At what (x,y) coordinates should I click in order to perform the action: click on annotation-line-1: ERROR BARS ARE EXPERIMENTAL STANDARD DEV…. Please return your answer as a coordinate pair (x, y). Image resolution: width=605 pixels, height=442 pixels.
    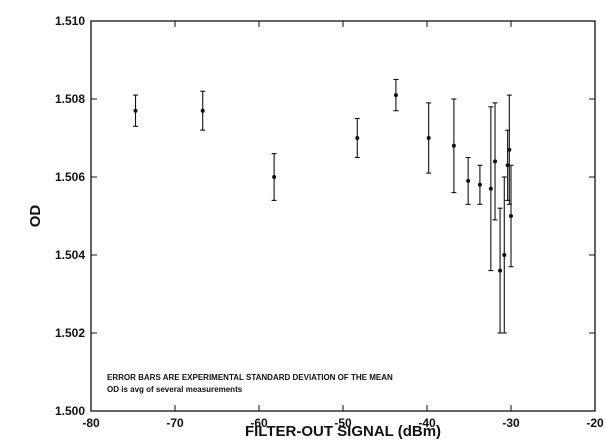
    Looking at the image, I should click on (250, 377).